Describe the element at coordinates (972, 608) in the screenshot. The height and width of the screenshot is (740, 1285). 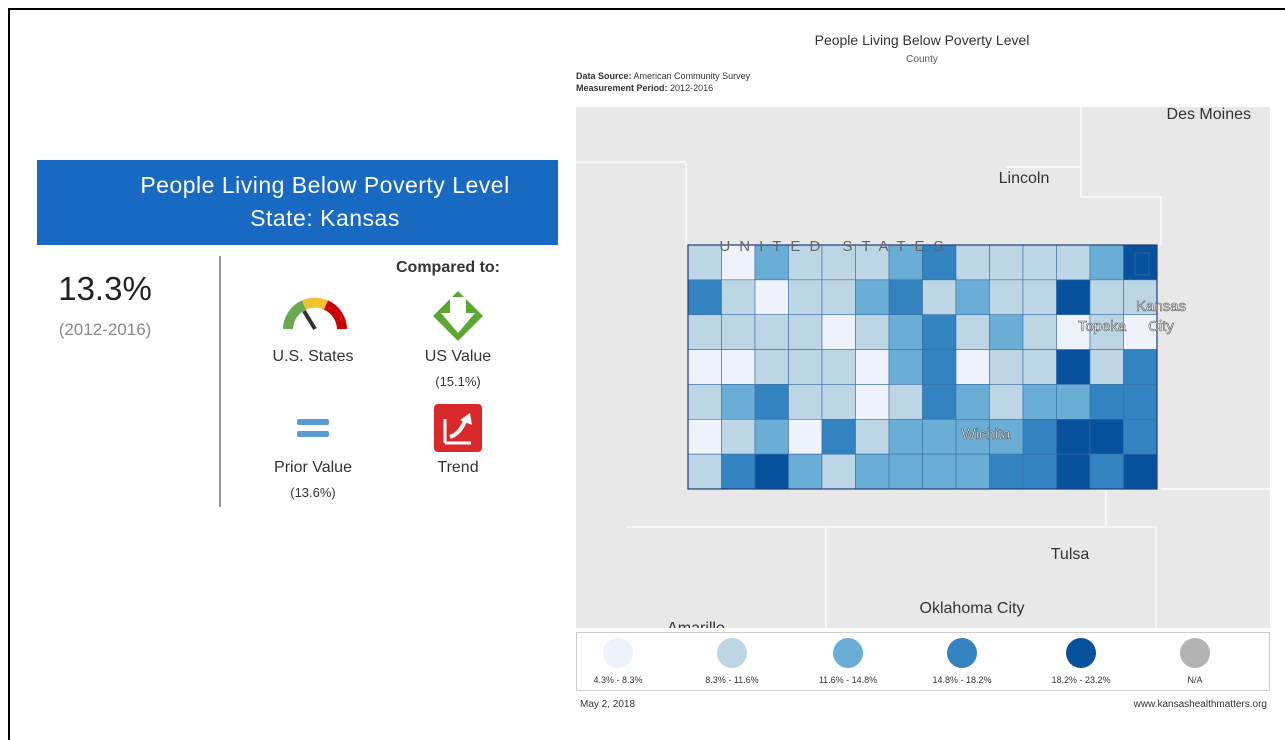
I see `place-label: Oklahoma City` at that location.